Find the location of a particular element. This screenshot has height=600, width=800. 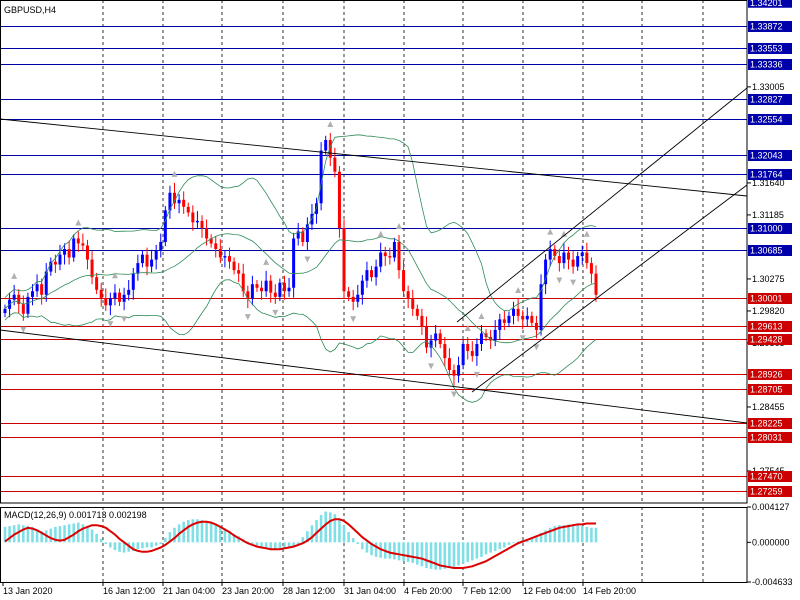

x-tick-label: 16 Jan 12:00 is located at coordinates (129, 591).